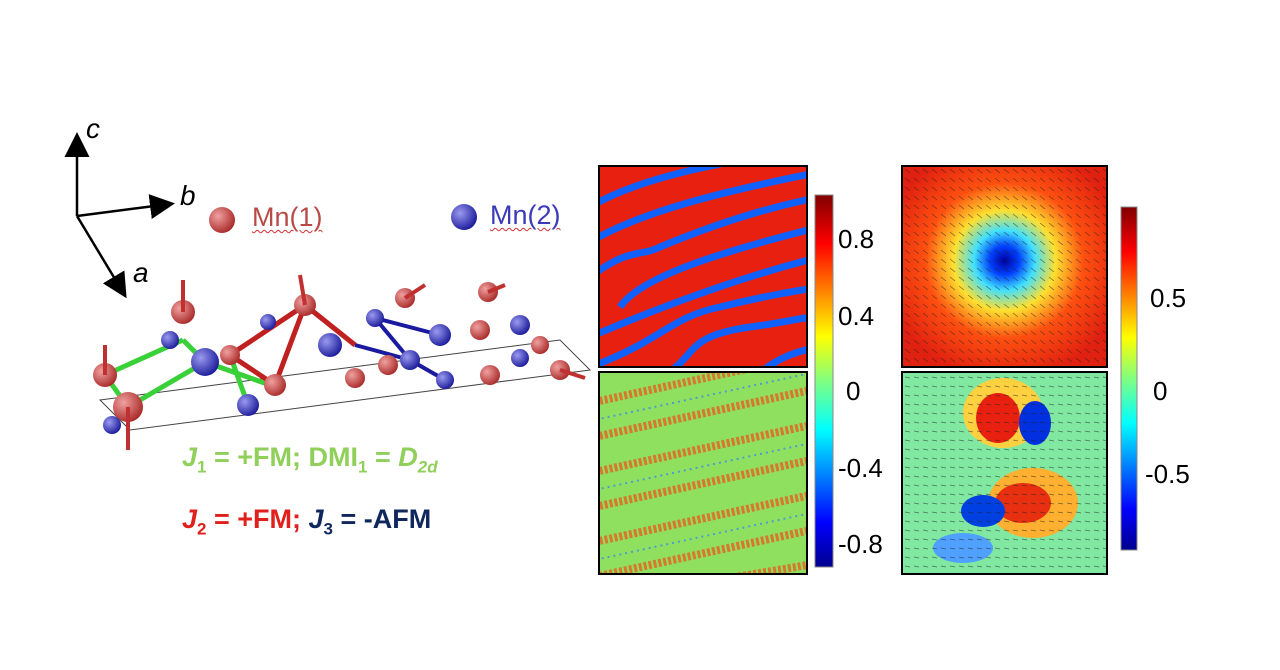 This screenshot has height=670, width=1280. What do you see at coordinates (119, 215) in the screenshot?
I see `axes-triad` at bounding box center [119, 215].